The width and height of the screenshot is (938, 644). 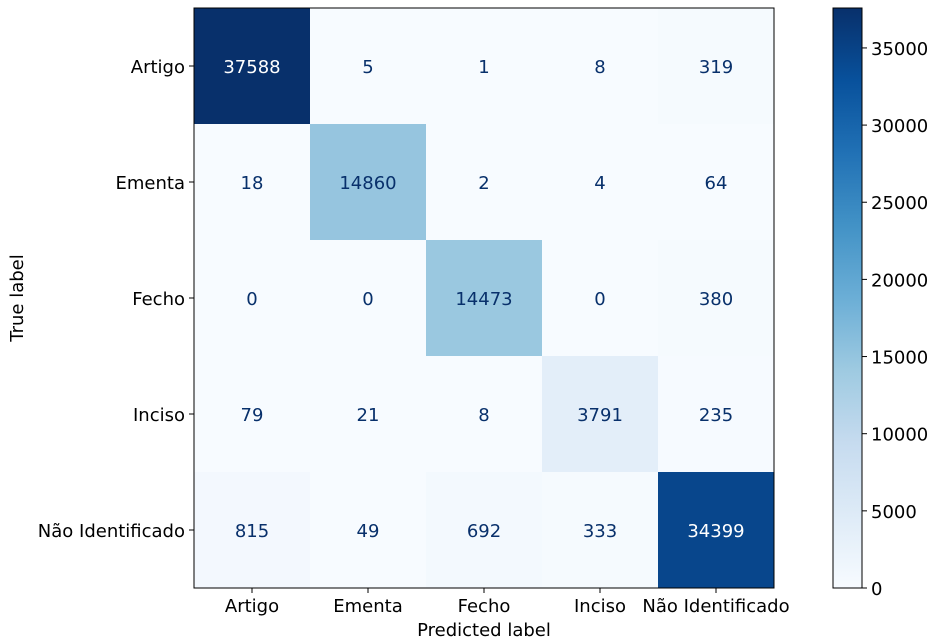 What do you see at coordinates (715, 606) in the screenshot?
I see `x-tick-label: Não Identificado` at bounding box center [715, 606].